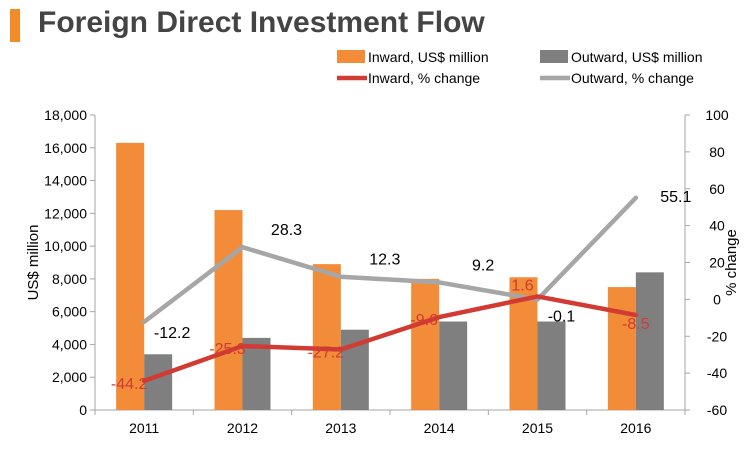 Image resolution: width=750 pixels, height=450 pixels. Describe the element at coordinates (242, 428) in the screenshot. I see `x-tick-label: 2012` at that location.